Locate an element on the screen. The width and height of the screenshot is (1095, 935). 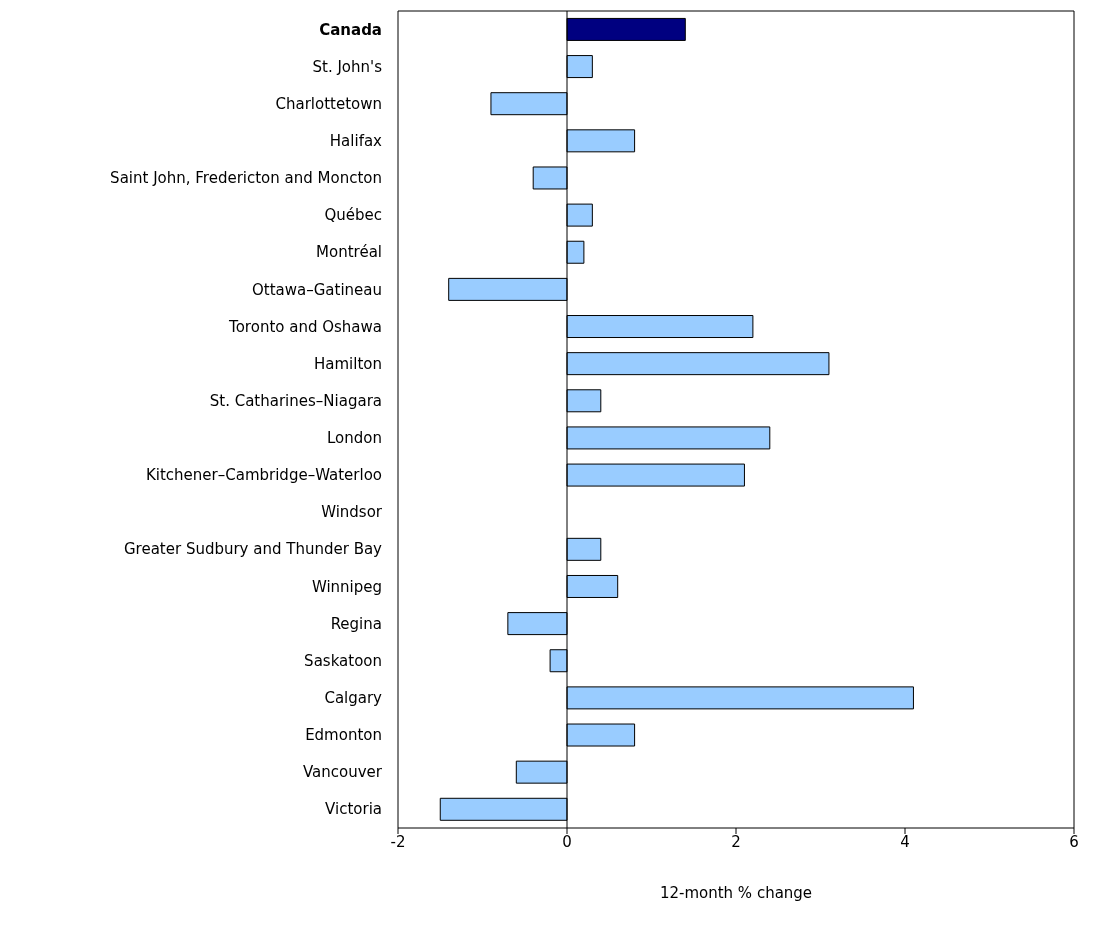
x-tick-label: 6 is located at coordinates (1074, 841).